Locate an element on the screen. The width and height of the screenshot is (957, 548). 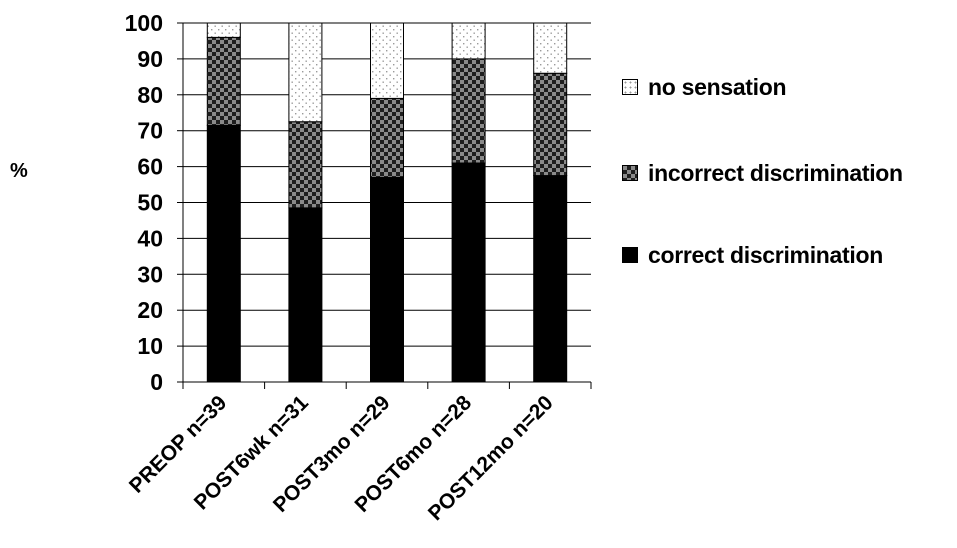
y-tick-label: 70 is located at coordinates (150, 131).